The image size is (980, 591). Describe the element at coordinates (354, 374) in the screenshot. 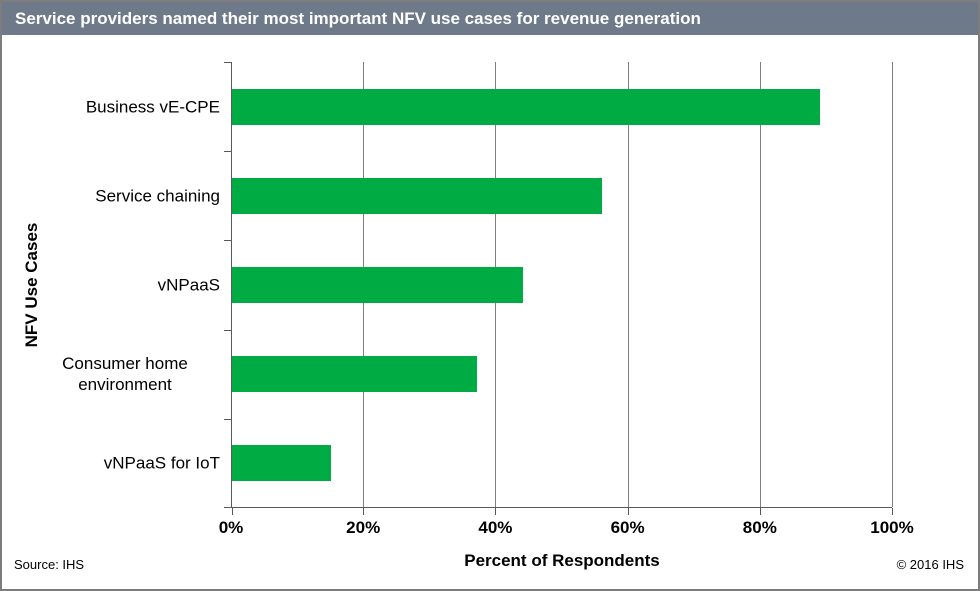

I see `bar-consumer-home-environment` at that location.